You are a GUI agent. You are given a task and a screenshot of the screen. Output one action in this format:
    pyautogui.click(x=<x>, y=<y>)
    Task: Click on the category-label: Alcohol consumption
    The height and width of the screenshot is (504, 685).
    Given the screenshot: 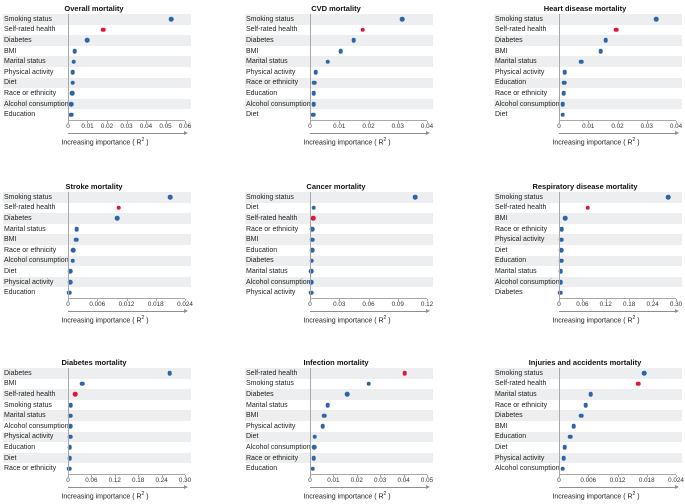 What is the action you would take?
    pyautogui.click(x=278, y=447)
    